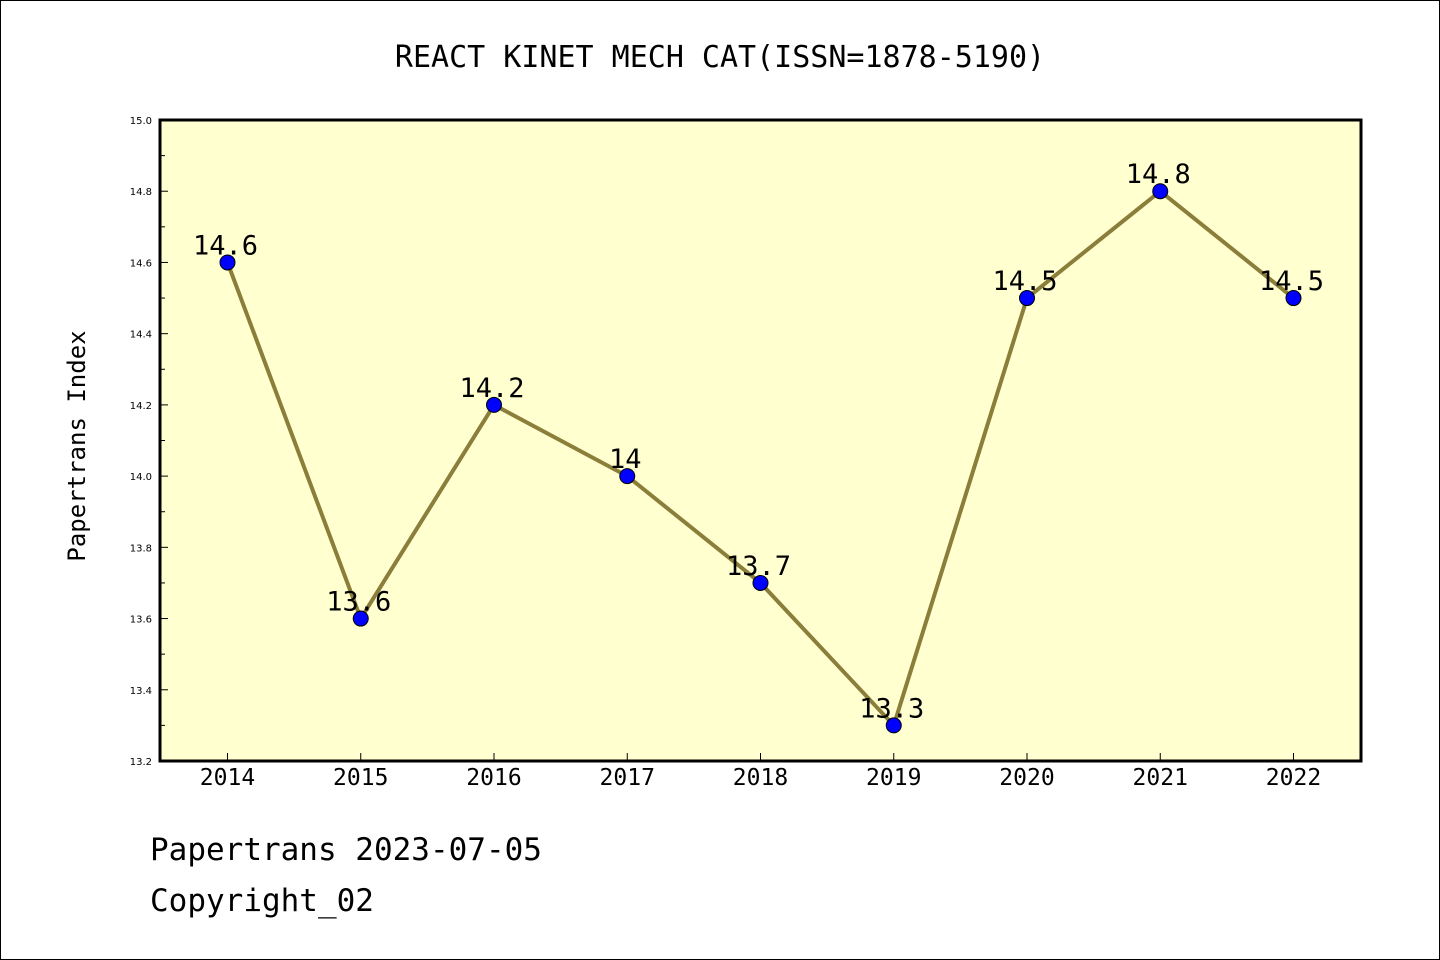  What do you see at coordinates (141, 620) in the screenshot?
I see `y-tick-label: 13.6` at bounding box center [141, 620].